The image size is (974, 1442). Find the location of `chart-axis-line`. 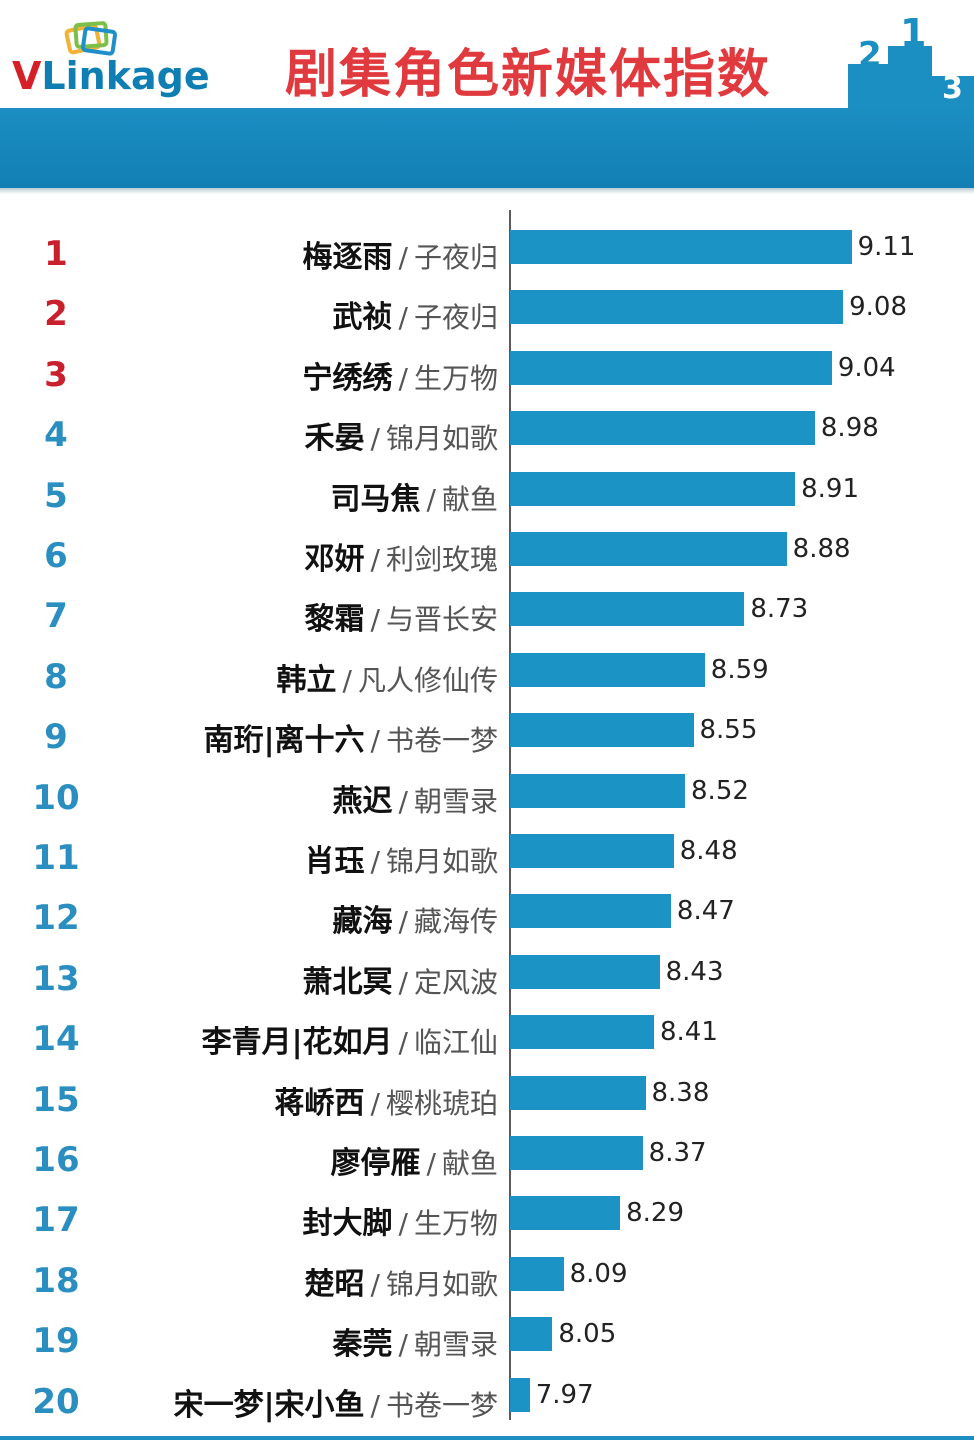

chart-axis-line is located at coordinates (510, 815).